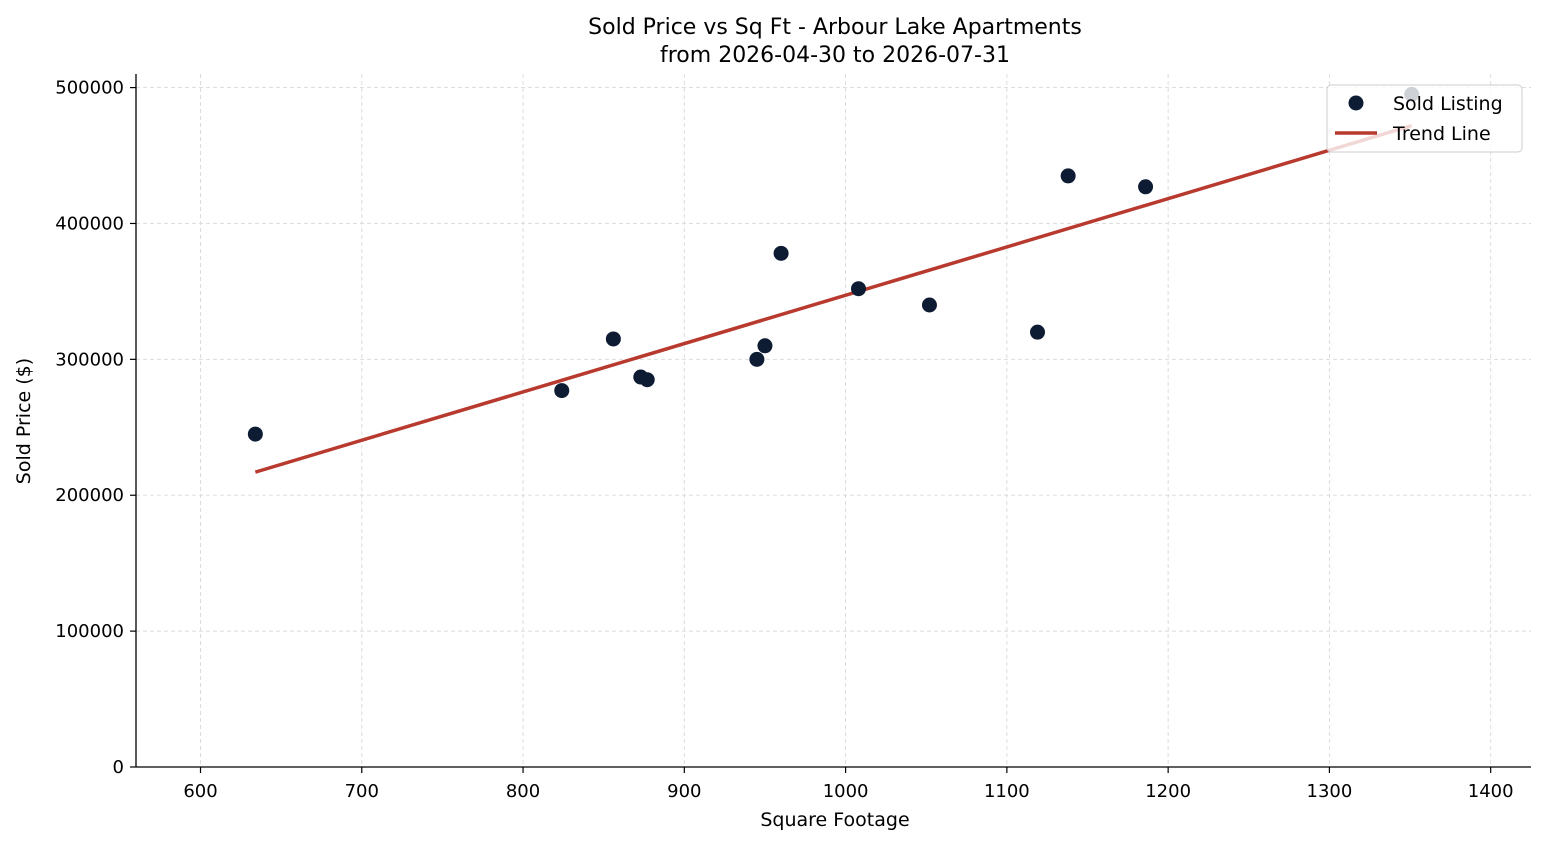  Describe the element at coordinates (1491, 791) in the screenshot. I see `x-tick-label: 1400` at that location.